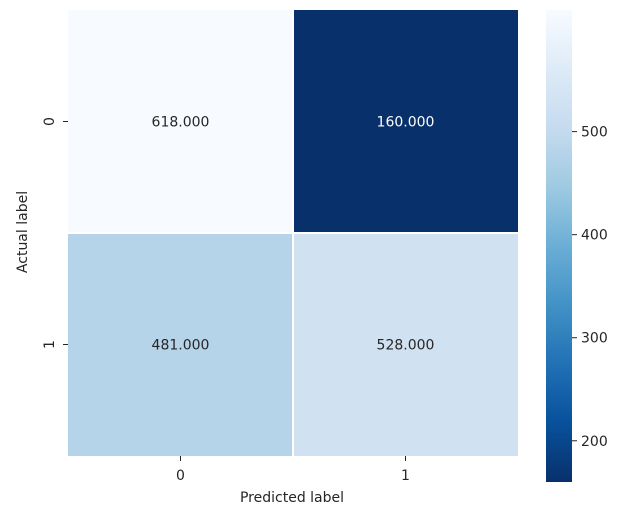  Describe the element at coordinates (292, 498) in the screenshot. I see `x-axis-label: Predicted label` at that location.